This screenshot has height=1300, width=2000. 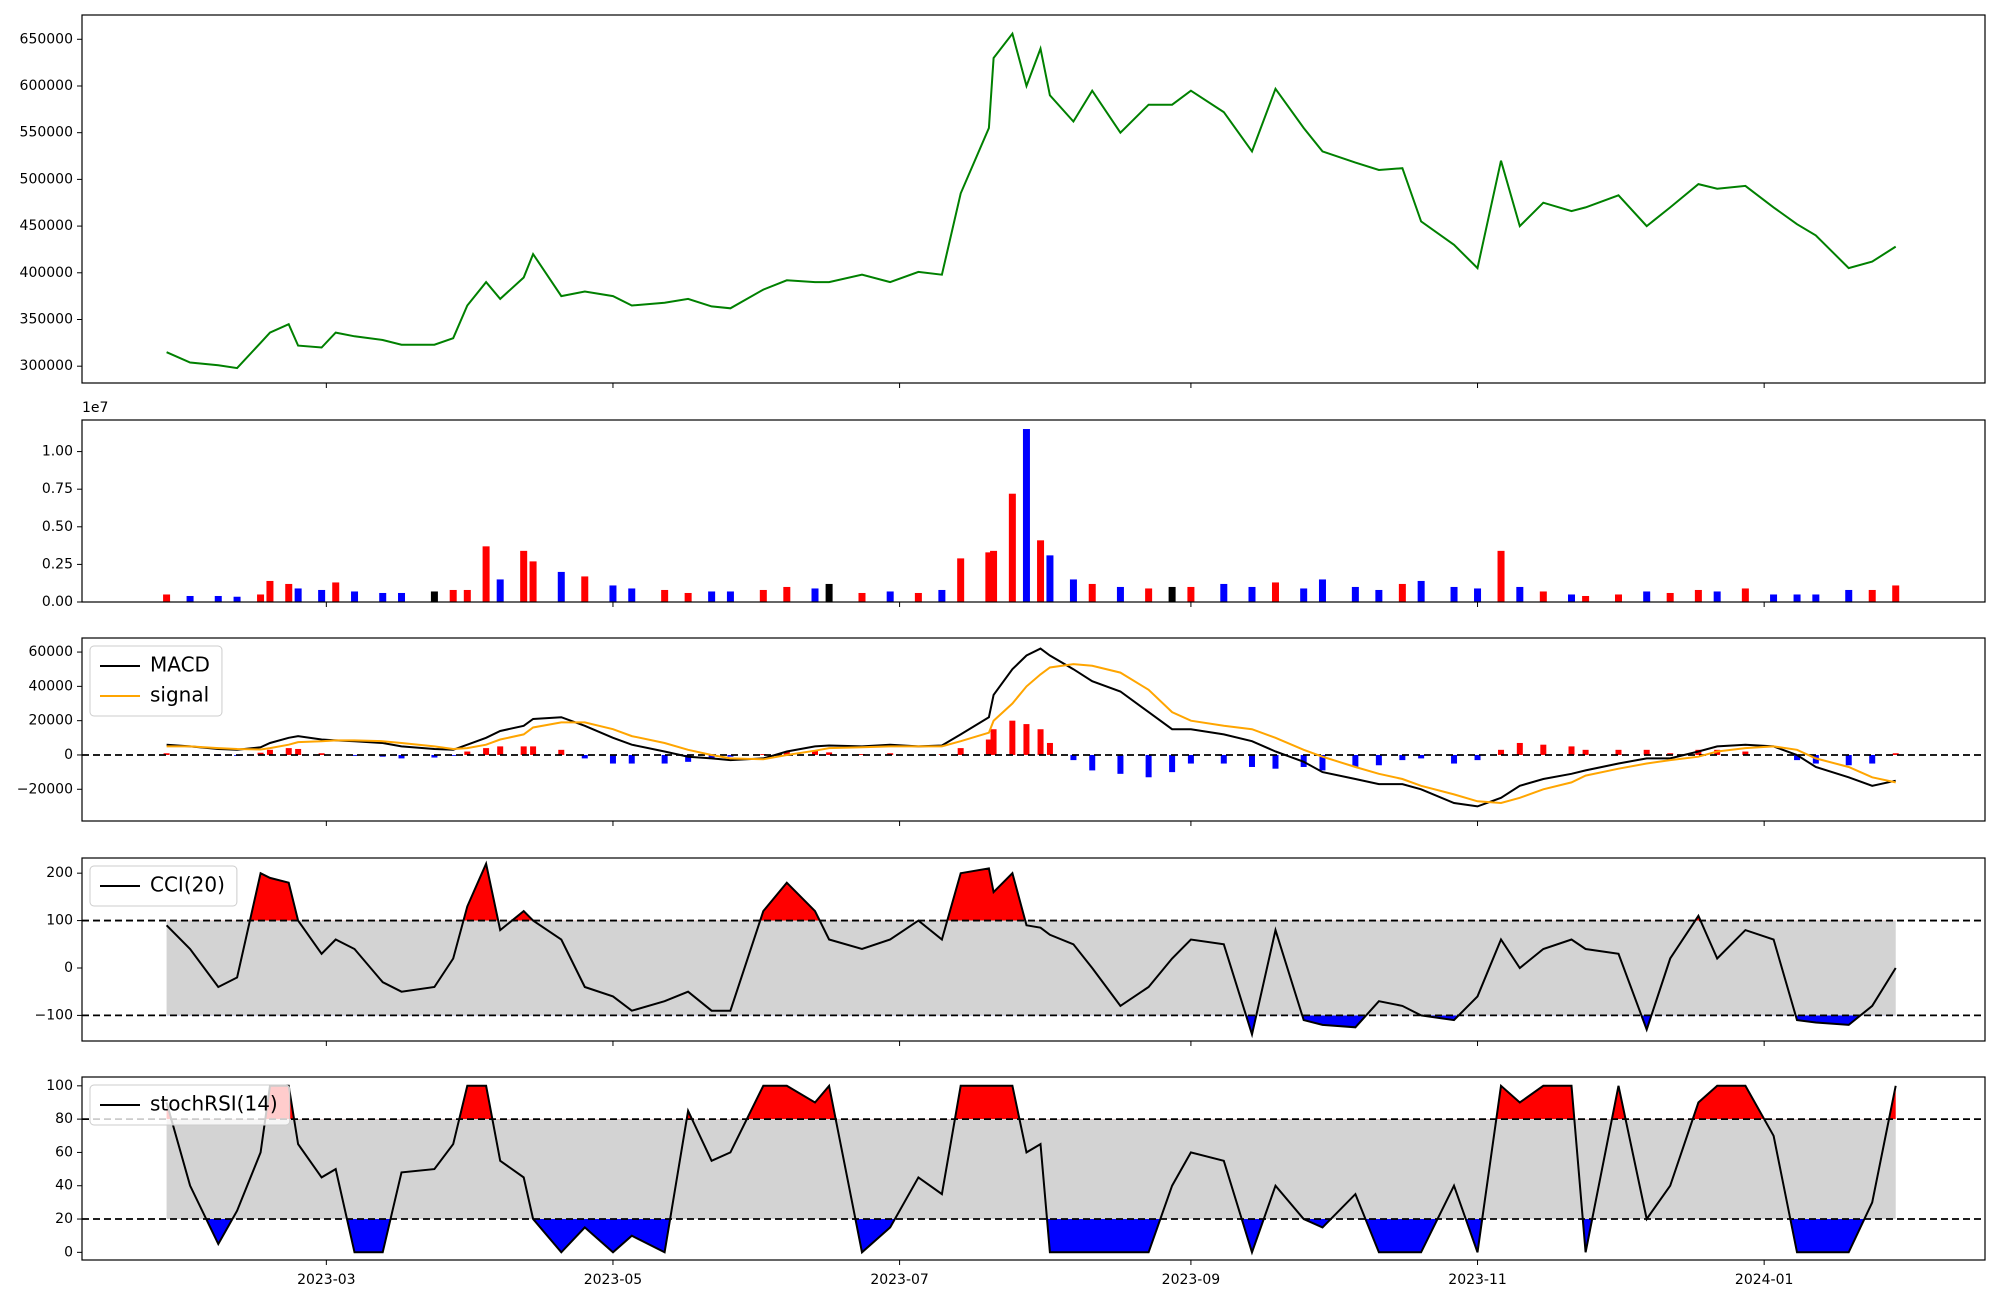 What do you see at coordinates (59, 1086) in the screenshot?
I see `y-tick-label: 100` at bounding box center [59, 1086].